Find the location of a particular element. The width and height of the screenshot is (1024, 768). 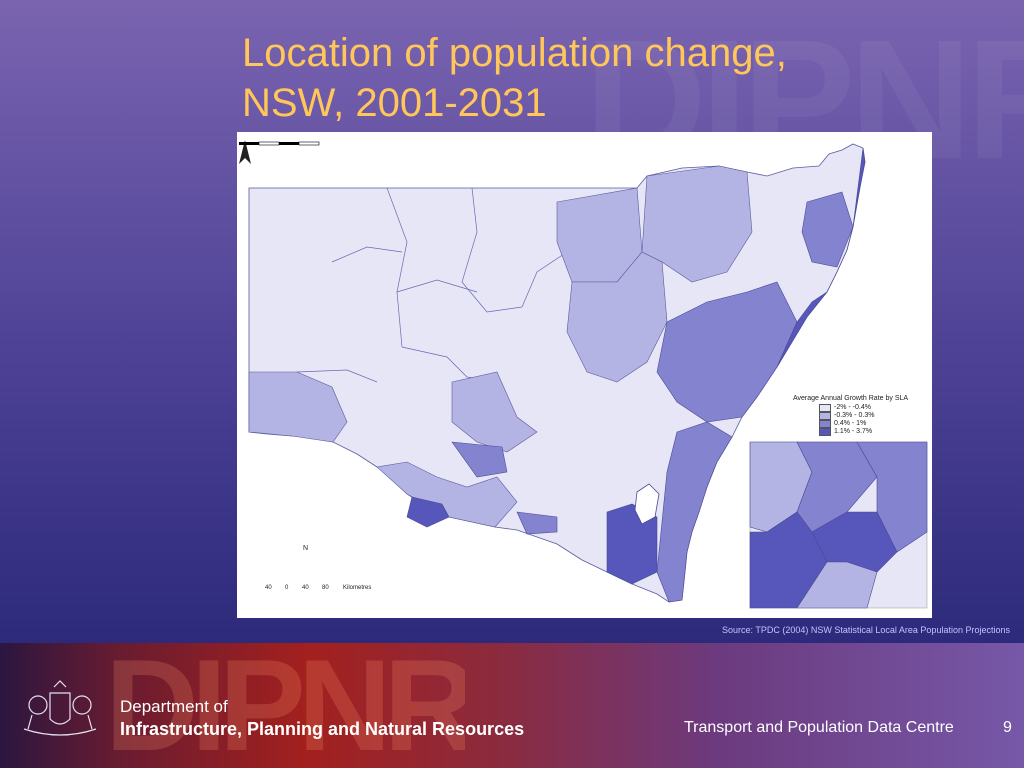

region-murray-high is located at coordinates (428, 512).